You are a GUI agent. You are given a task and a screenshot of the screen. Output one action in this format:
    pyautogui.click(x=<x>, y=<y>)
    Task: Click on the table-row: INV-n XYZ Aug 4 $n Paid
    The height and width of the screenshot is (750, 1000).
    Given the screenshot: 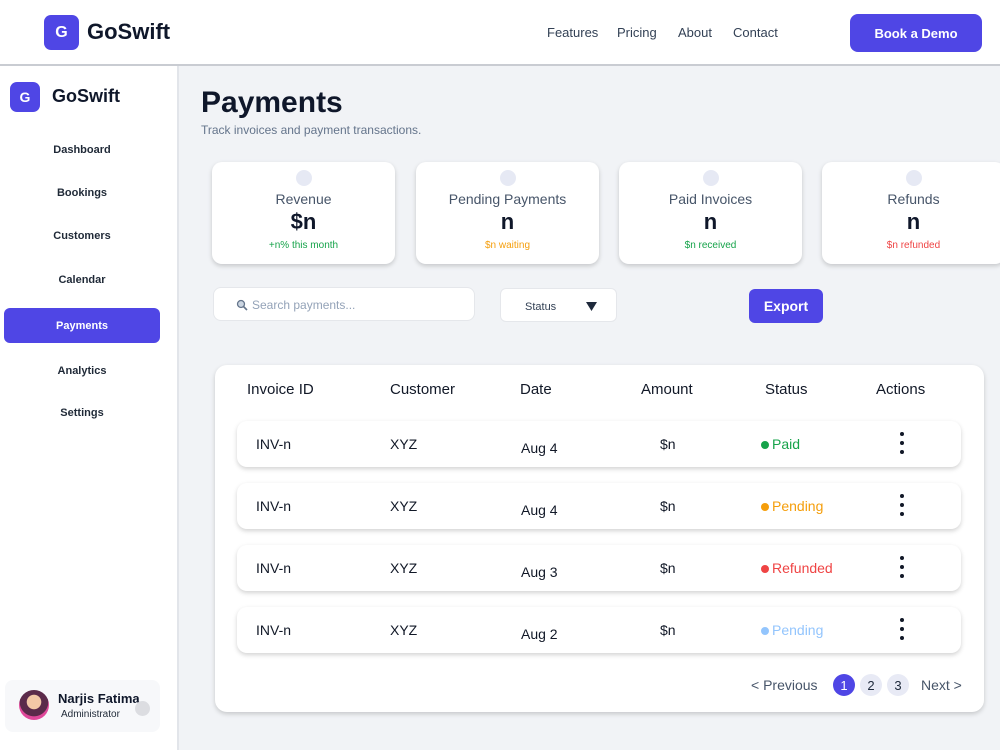 What is the action you would take?
    pyautogui.click(x=599, y=444)
    